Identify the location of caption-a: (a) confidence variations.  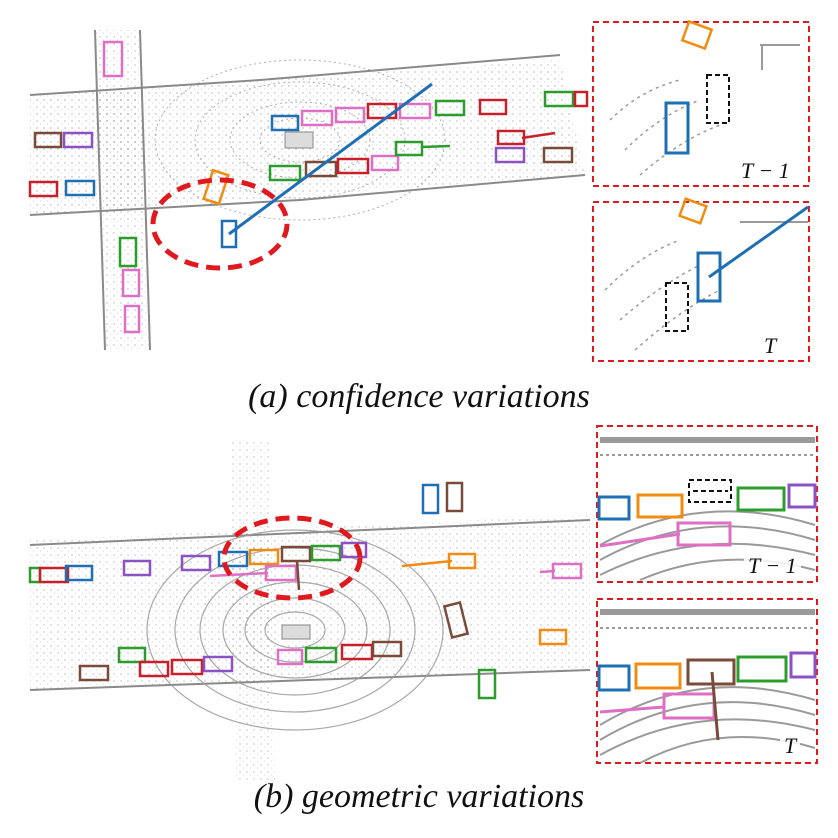
(419, 396).